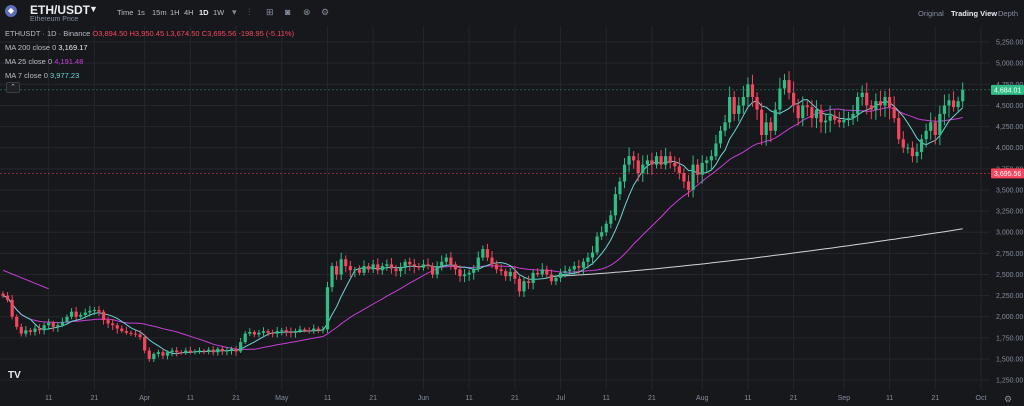 This screenshot has height=406, width=1024. Describe the element at coordinates (60, 10) in the screenshot. I see `symbol-title: ETH/USDT` at that location.